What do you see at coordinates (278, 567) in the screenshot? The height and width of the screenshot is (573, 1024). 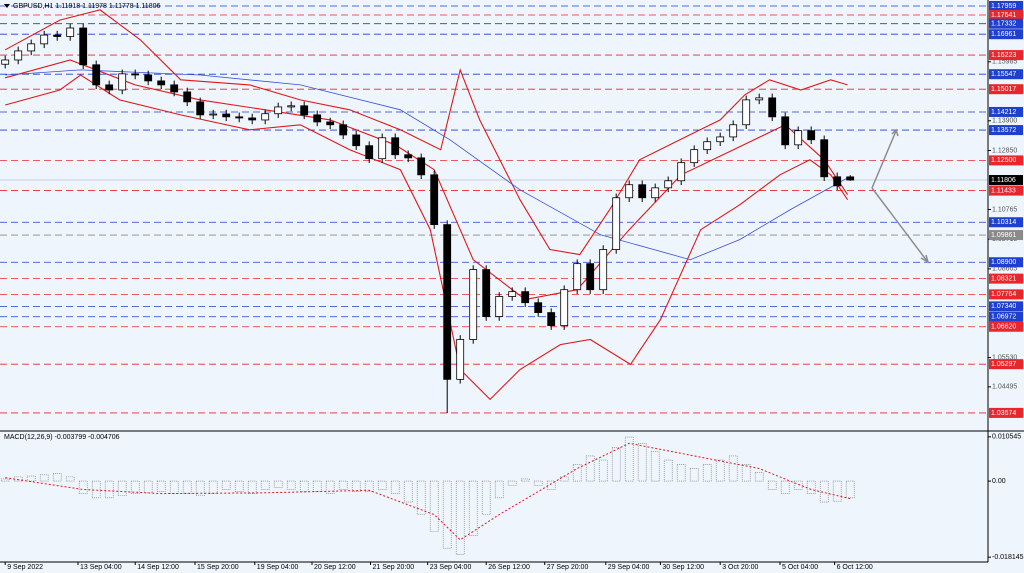 I see `x-tick-label: 19 Sep 04:00` at bounding box center [278, 567].